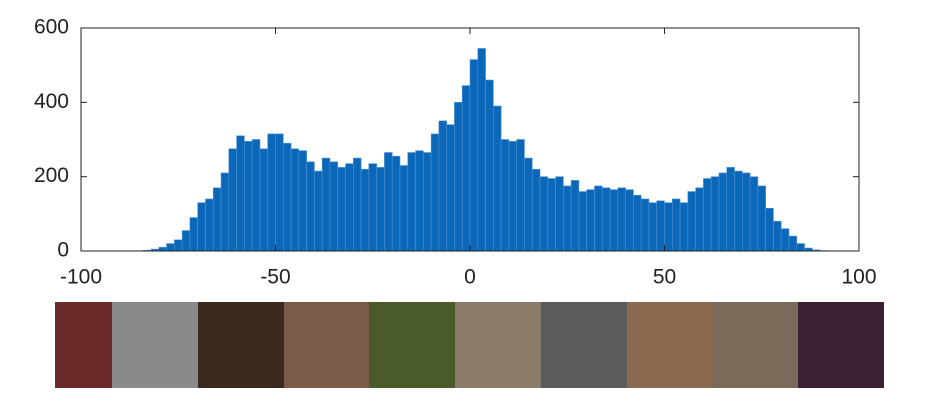  Describe the element at coordinates (470, 277) in the screenshot. I see `x-tick-label: 0` at that location.